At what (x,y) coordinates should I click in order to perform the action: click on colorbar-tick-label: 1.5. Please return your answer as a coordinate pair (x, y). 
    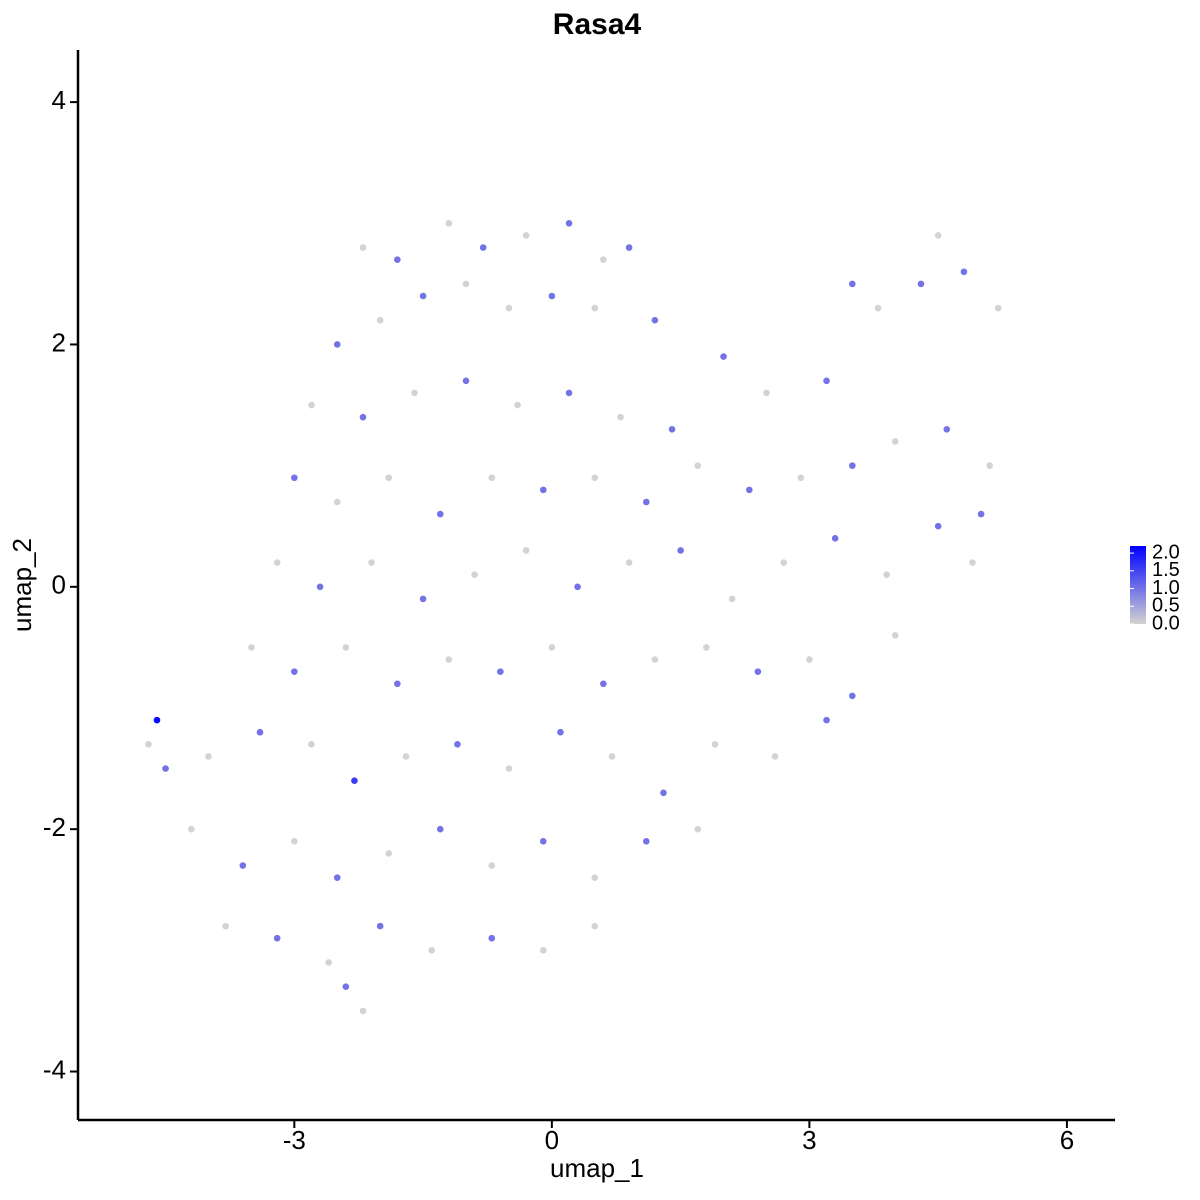
    Looking at the image, I should click on (1166, 570).